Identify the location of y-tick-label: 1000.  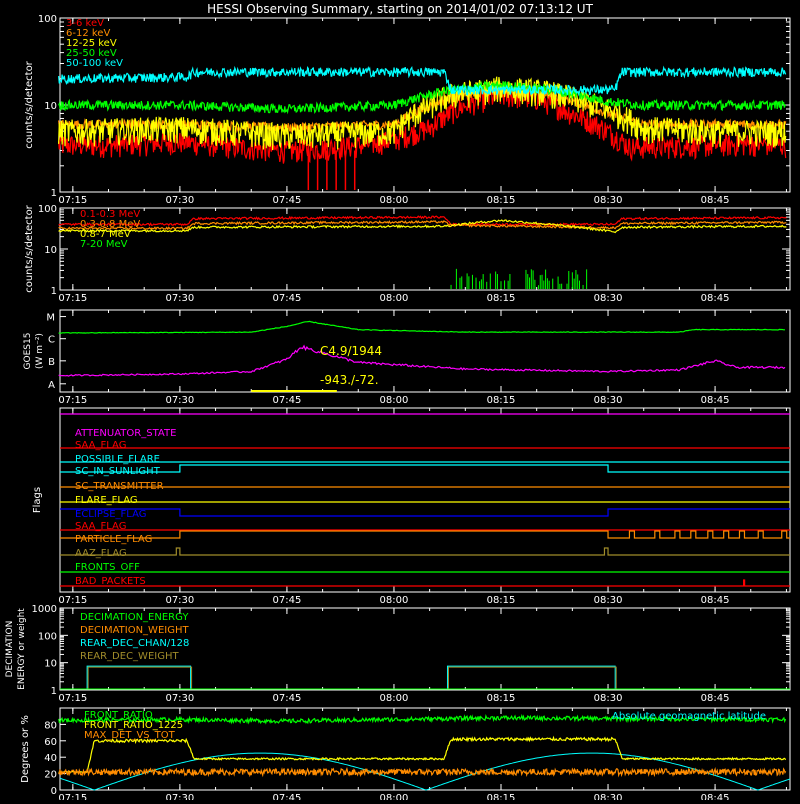
(44, 609).